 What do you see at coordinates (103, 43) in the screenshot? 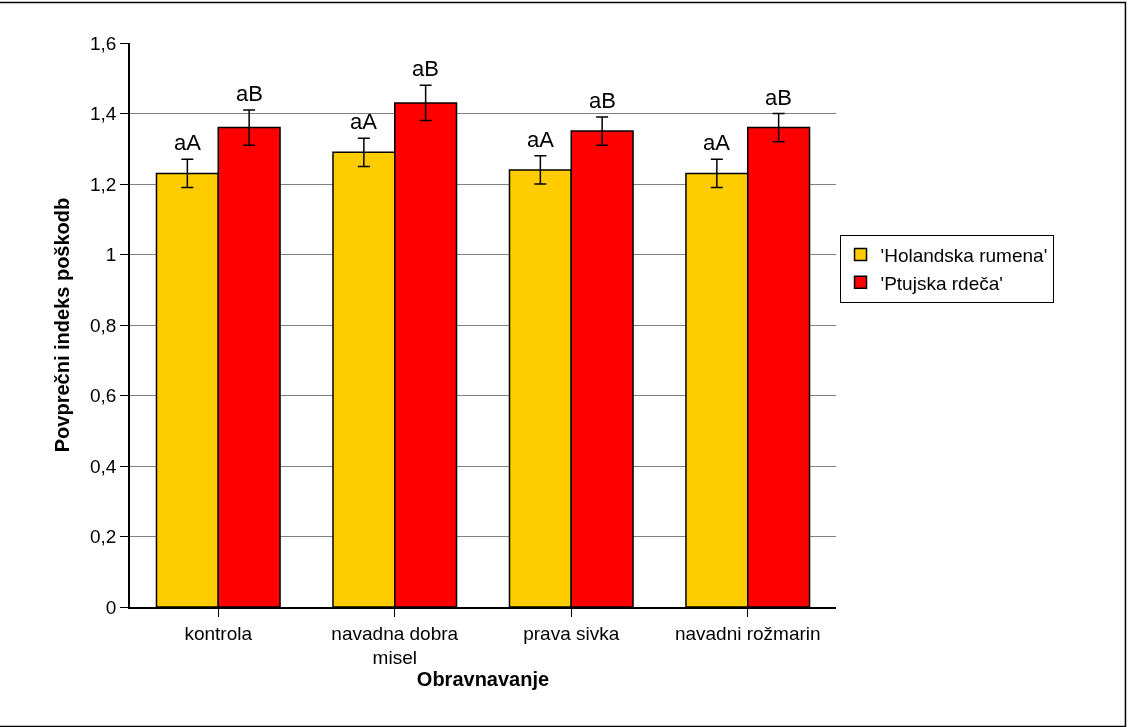
I see `y-tick-label: 1,6` at bounding box center [103, 43].